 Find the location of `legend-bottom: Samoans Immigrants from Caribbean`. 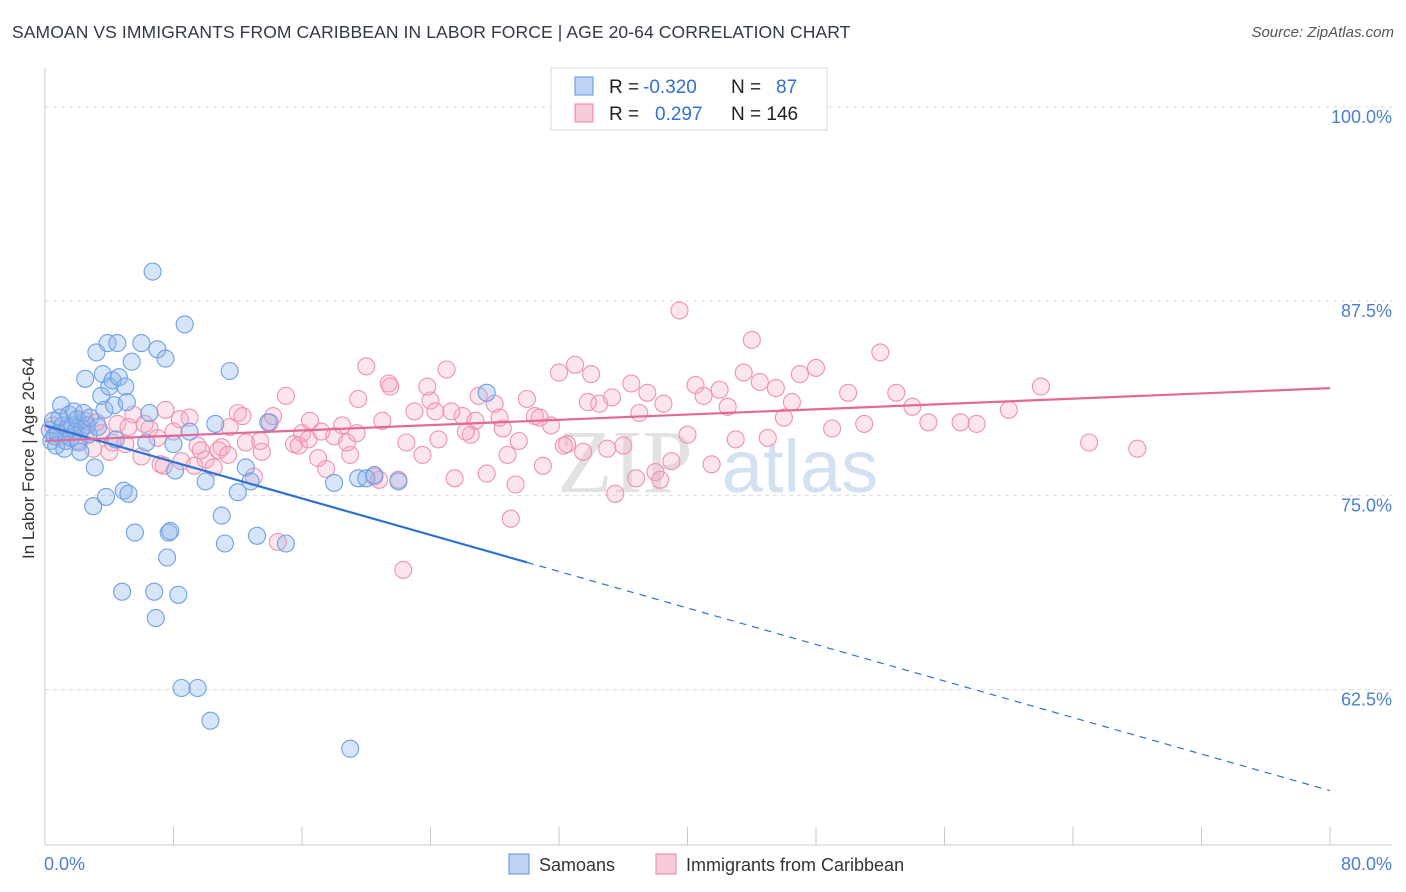

legend-bottom: Samoans Immigrants from Caribbean is located at coordinates (706, 864).